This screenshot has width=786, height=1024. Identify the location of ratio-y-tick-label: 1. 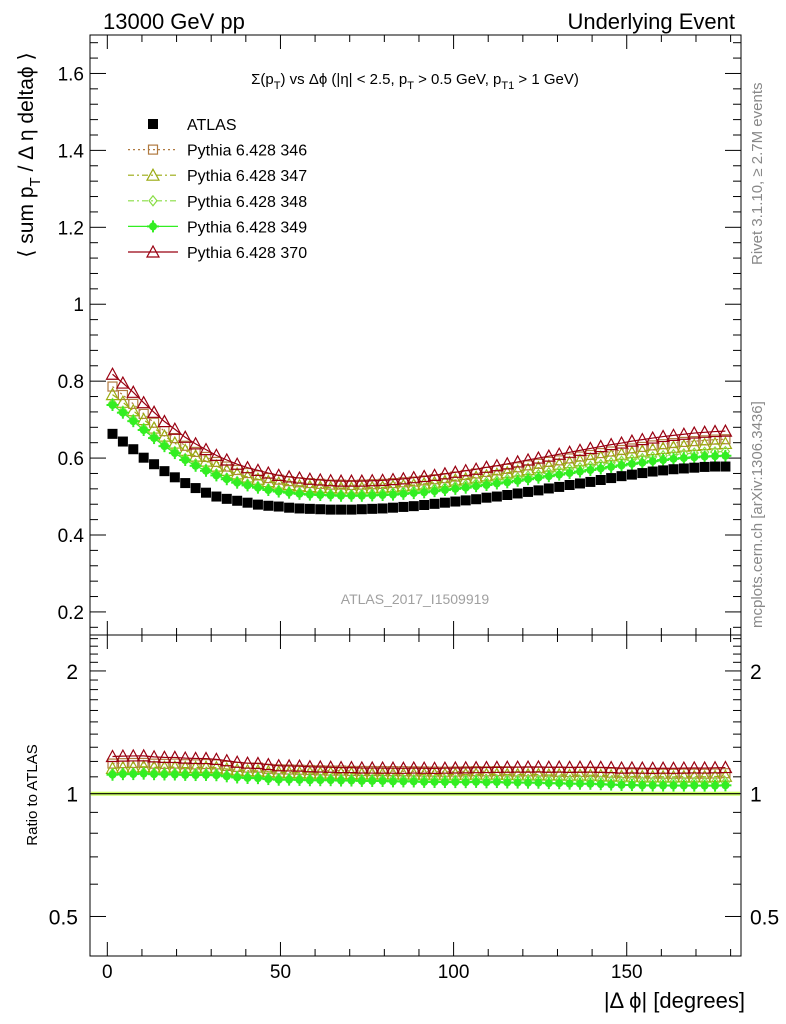
(72, 795).